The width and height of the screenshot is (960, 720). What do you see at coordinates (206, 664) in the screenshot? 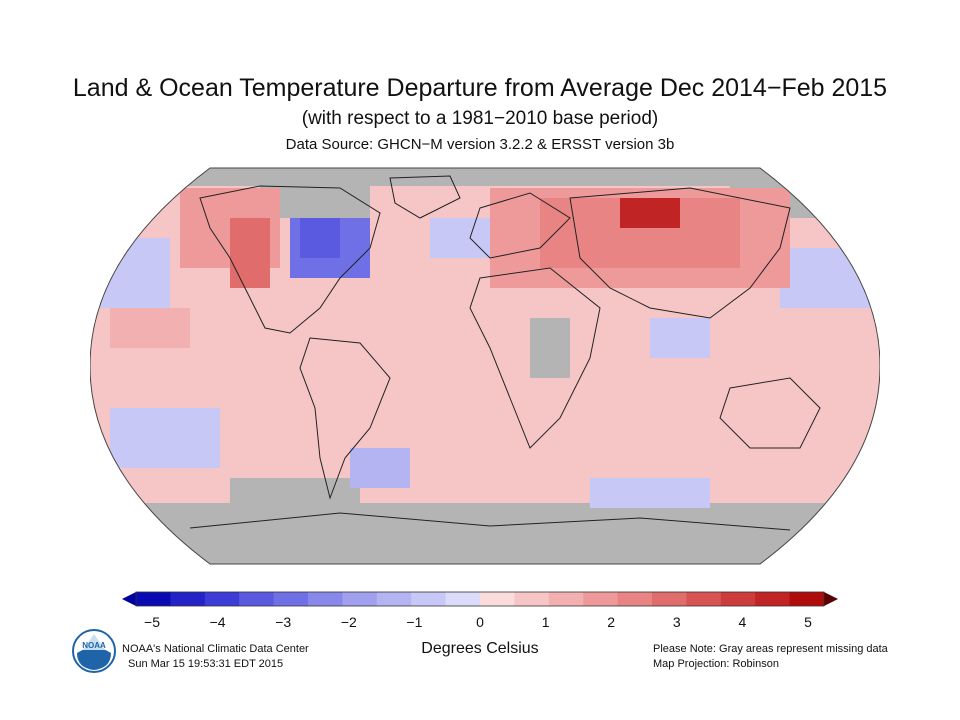
I see `footer-timestamp: Sun Mar 15 19:53:31 EDT 2015` at bounding box center [206, 664].